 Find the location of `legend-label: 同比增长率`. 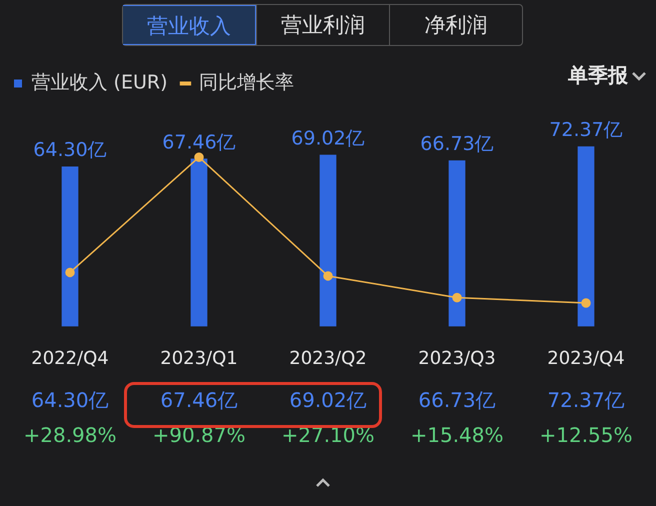

legend-label: 同比增长率 is located at coordinates (246, 82).